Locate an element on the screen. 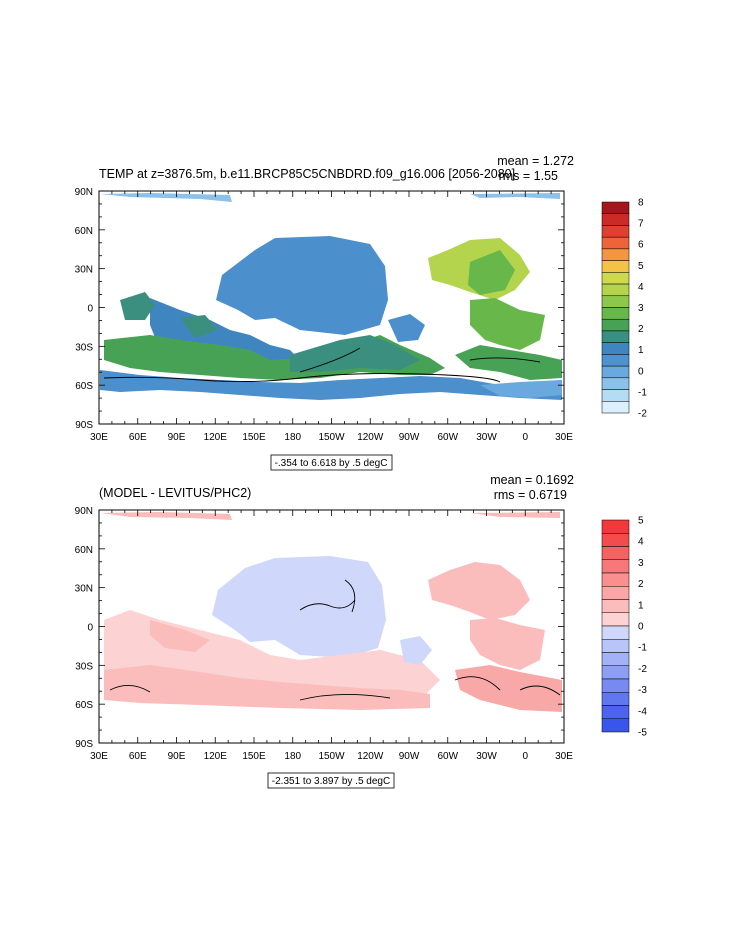  lon-tick-label: 180 is located at coordinates (292, 756).